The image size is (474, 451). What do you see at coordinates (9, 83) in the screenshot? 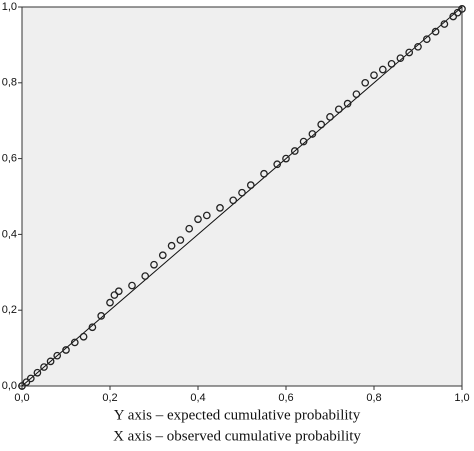
I see `y-tick-label: 0,8` at bounding box center [9, 83].